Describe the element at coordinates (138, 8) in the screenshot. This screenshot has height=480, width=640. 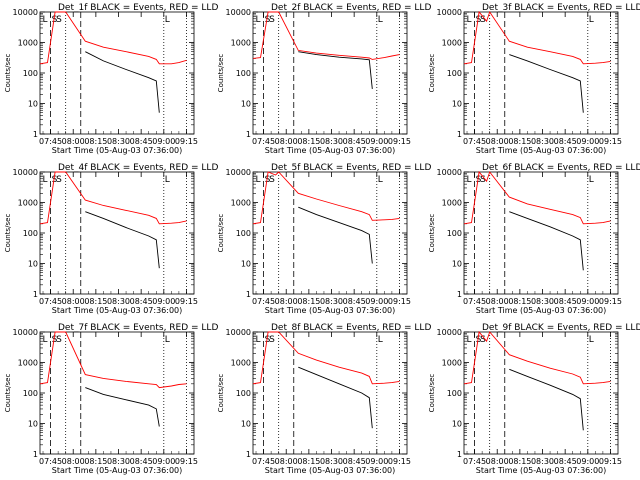
I see `panel-title: Det_1f BLACK = Events, RED = LLD` at that location.